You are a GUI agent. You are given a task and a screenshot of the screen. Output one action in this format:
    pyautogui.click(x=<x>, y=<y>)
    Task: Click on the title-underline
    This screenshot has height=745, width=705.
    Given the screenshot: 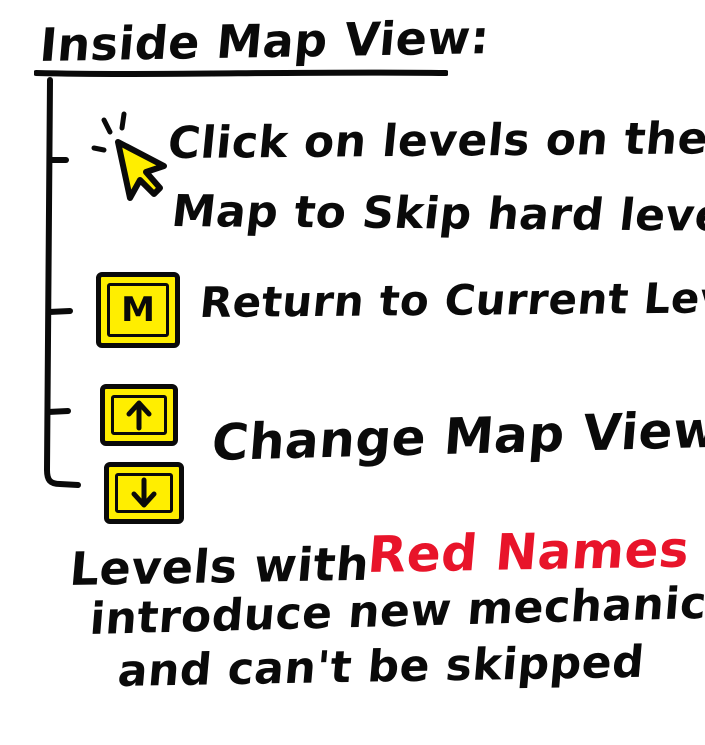 What is the action you would take?
    pyautogui.click(x=241, y=73)
    